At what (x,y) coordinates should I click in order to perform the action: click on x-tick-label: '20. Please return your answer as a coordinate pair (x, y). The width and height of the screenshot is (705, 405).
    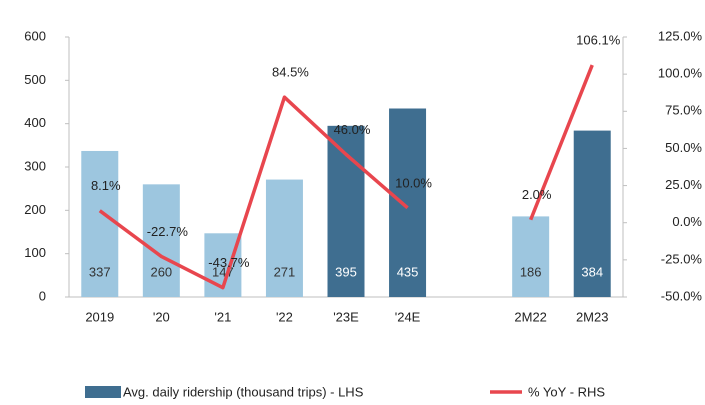
    Looking at the image, I should click on (161, 316).